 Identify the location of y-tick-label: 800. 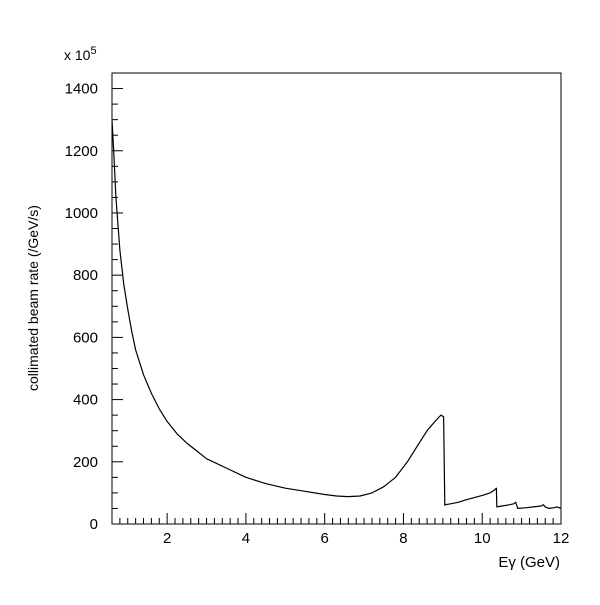
(85, 275).